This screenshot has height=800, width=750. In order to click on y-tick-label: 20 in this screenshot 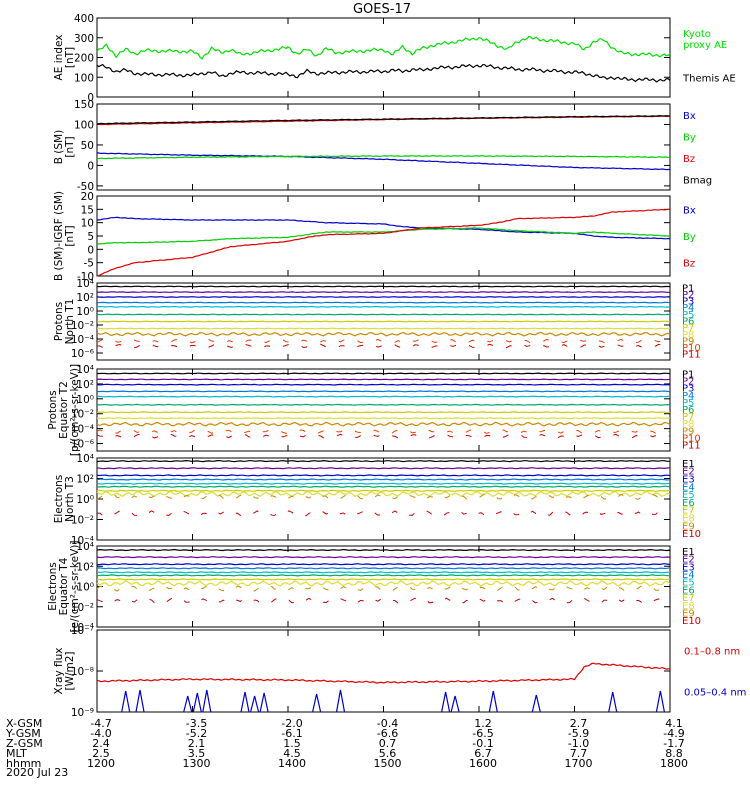, I will do `click(87, 197)`.